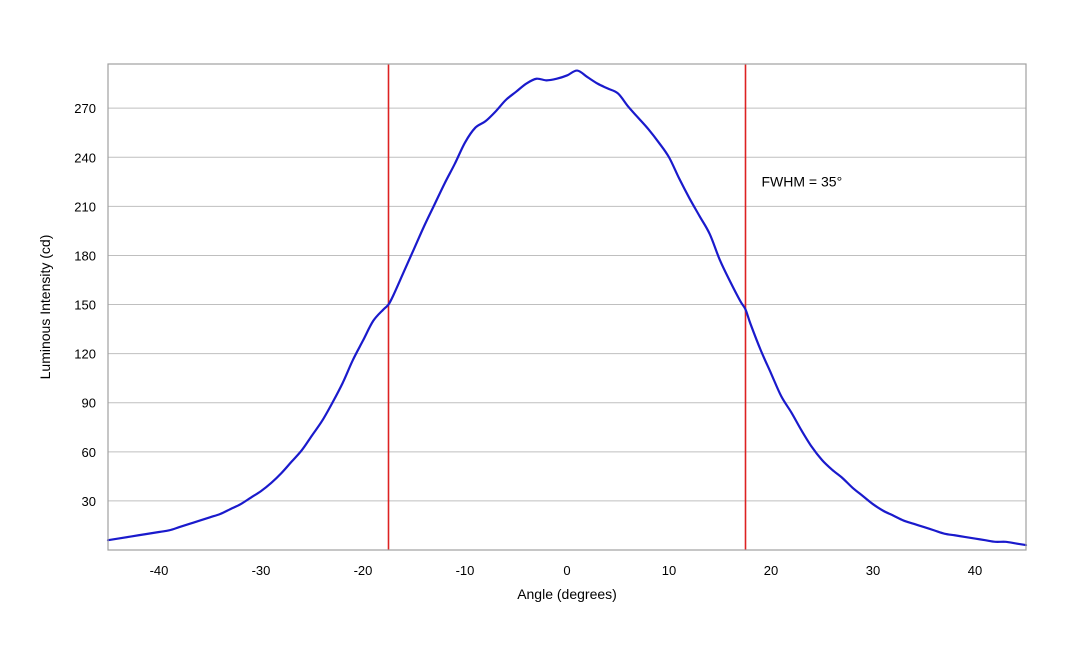 The width and height of the screenshot is (1080, 648). I want to click on y-tick-label-180: 180, so click(85, 255).